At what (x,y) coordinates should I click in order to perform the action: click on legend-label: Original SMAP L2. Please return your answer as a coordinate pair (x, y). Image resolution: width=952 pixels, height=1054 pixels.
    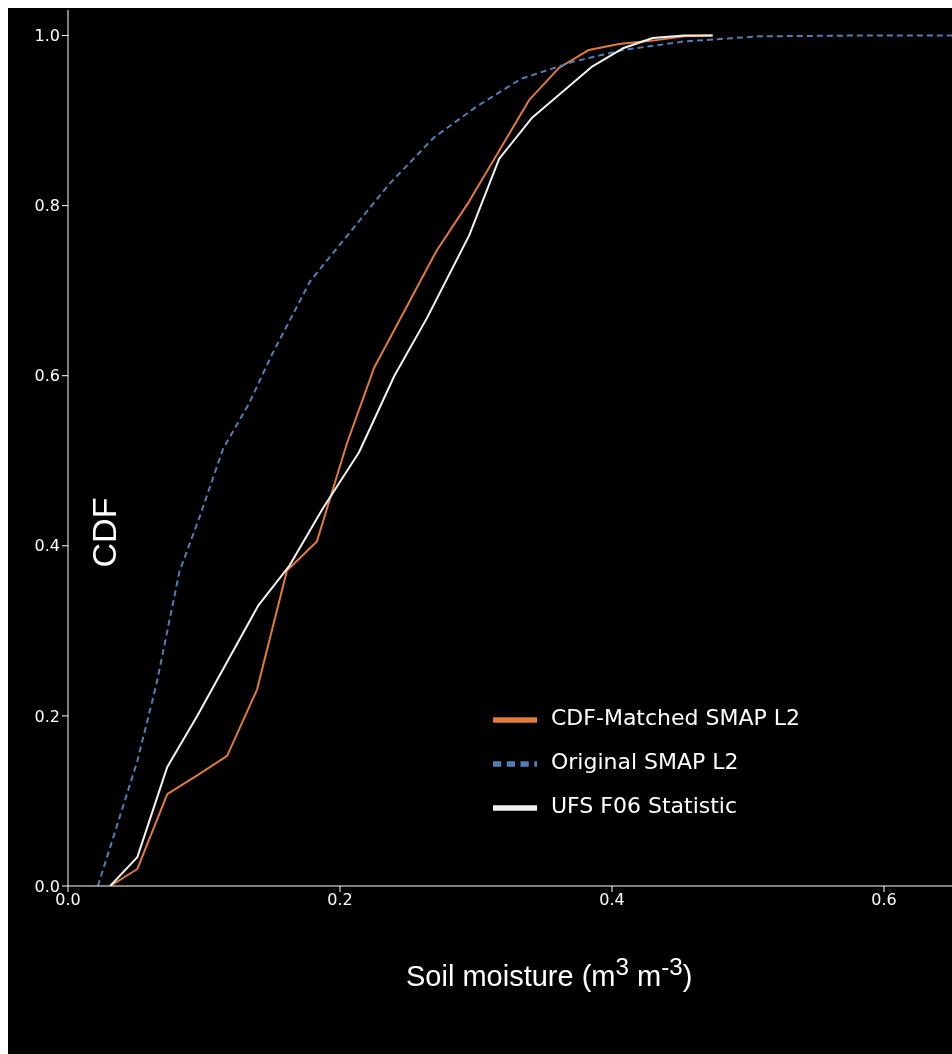
    Looking at the image, I should click on (645, 761).